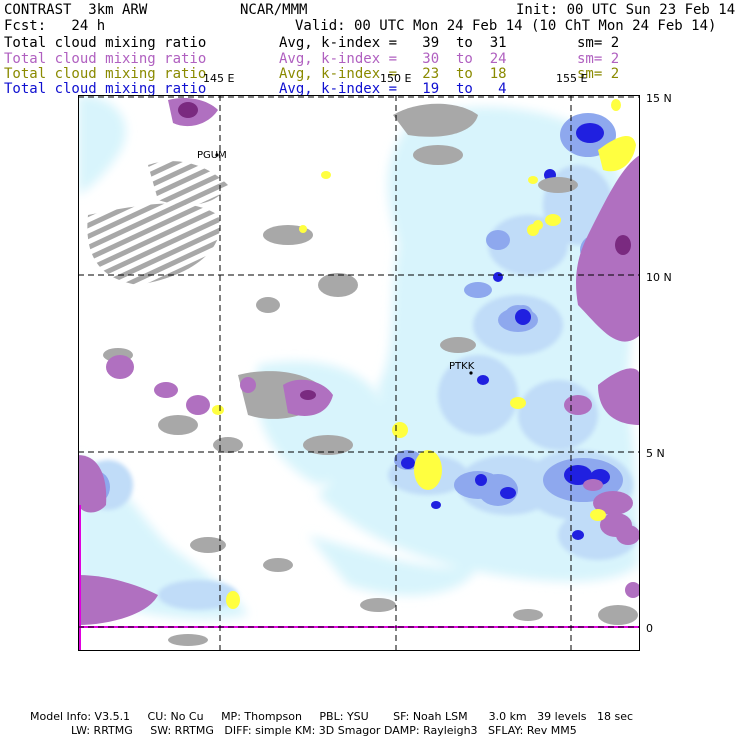  What do you see at coordinates (212, 155) in the screenshot?
I see `station-label-pgum: PGUM` at bounding box center [212, 155].